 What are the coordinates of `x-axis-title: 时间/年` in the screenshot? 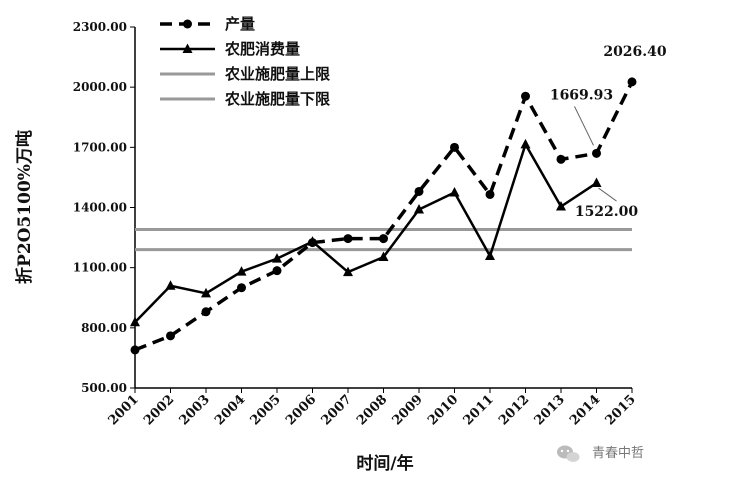 It's located at (384, 463).